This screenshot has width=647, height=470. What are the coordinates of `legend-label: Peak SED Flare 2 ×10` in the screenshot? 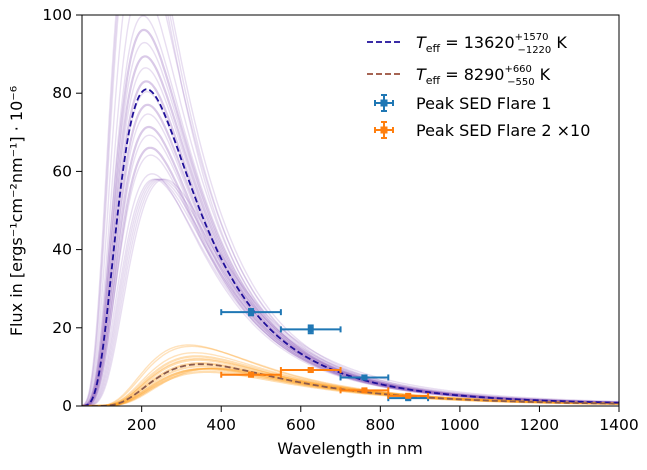 It's located at (503, 130).